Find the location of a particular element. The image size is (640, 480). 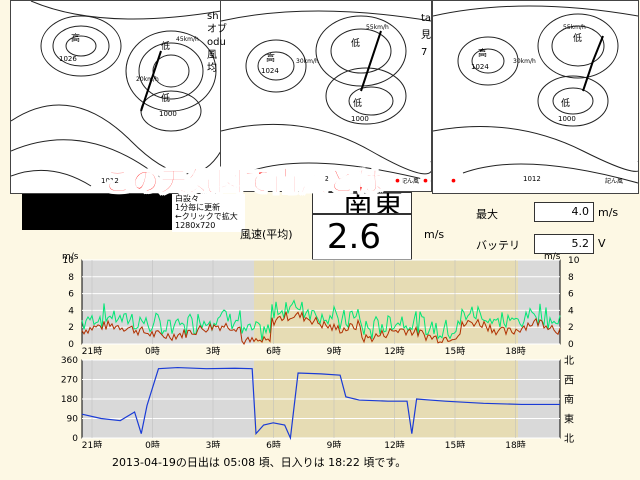

wind-direction-value: 南東 is located at coordinates (373, 203).